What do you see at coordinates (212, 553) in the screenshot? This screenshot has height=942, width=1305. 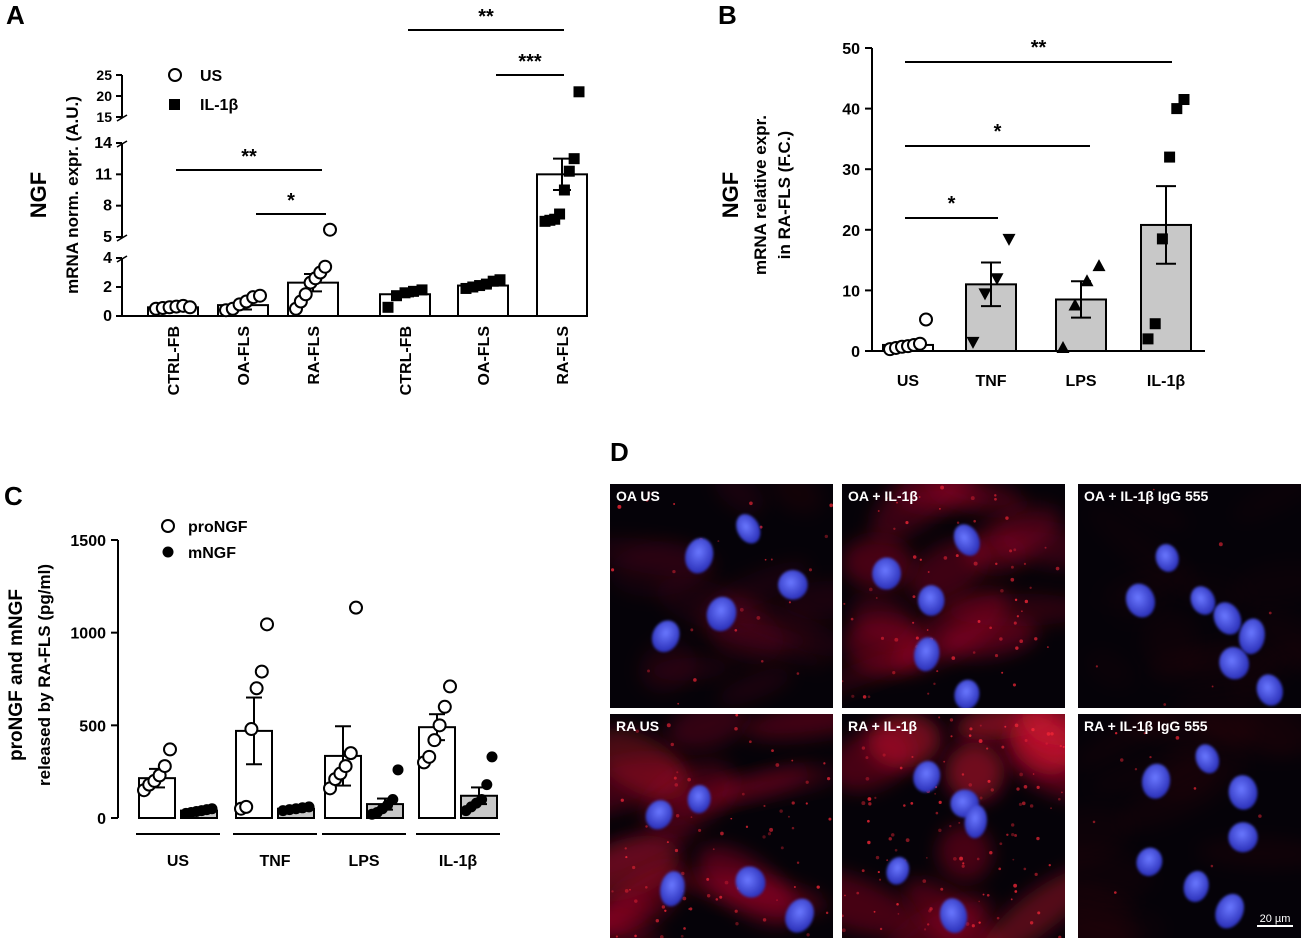 I see `chart-c-legend-label-mngf: mNGF` at bounding box center [212, 553].